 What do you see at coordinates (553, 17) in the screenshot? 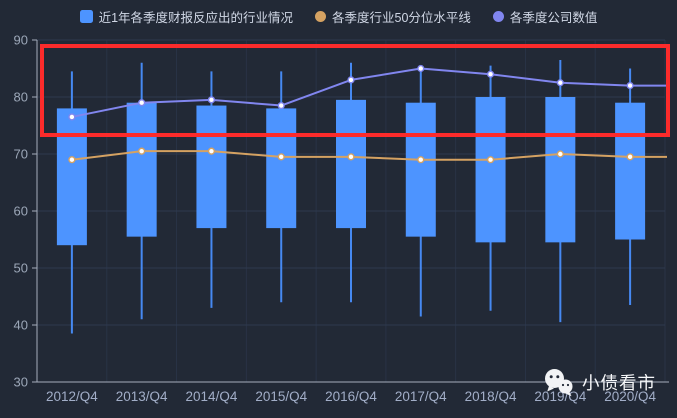
I see `legend-item-label: 各季度公司数值` at bounding box center [553, 17].